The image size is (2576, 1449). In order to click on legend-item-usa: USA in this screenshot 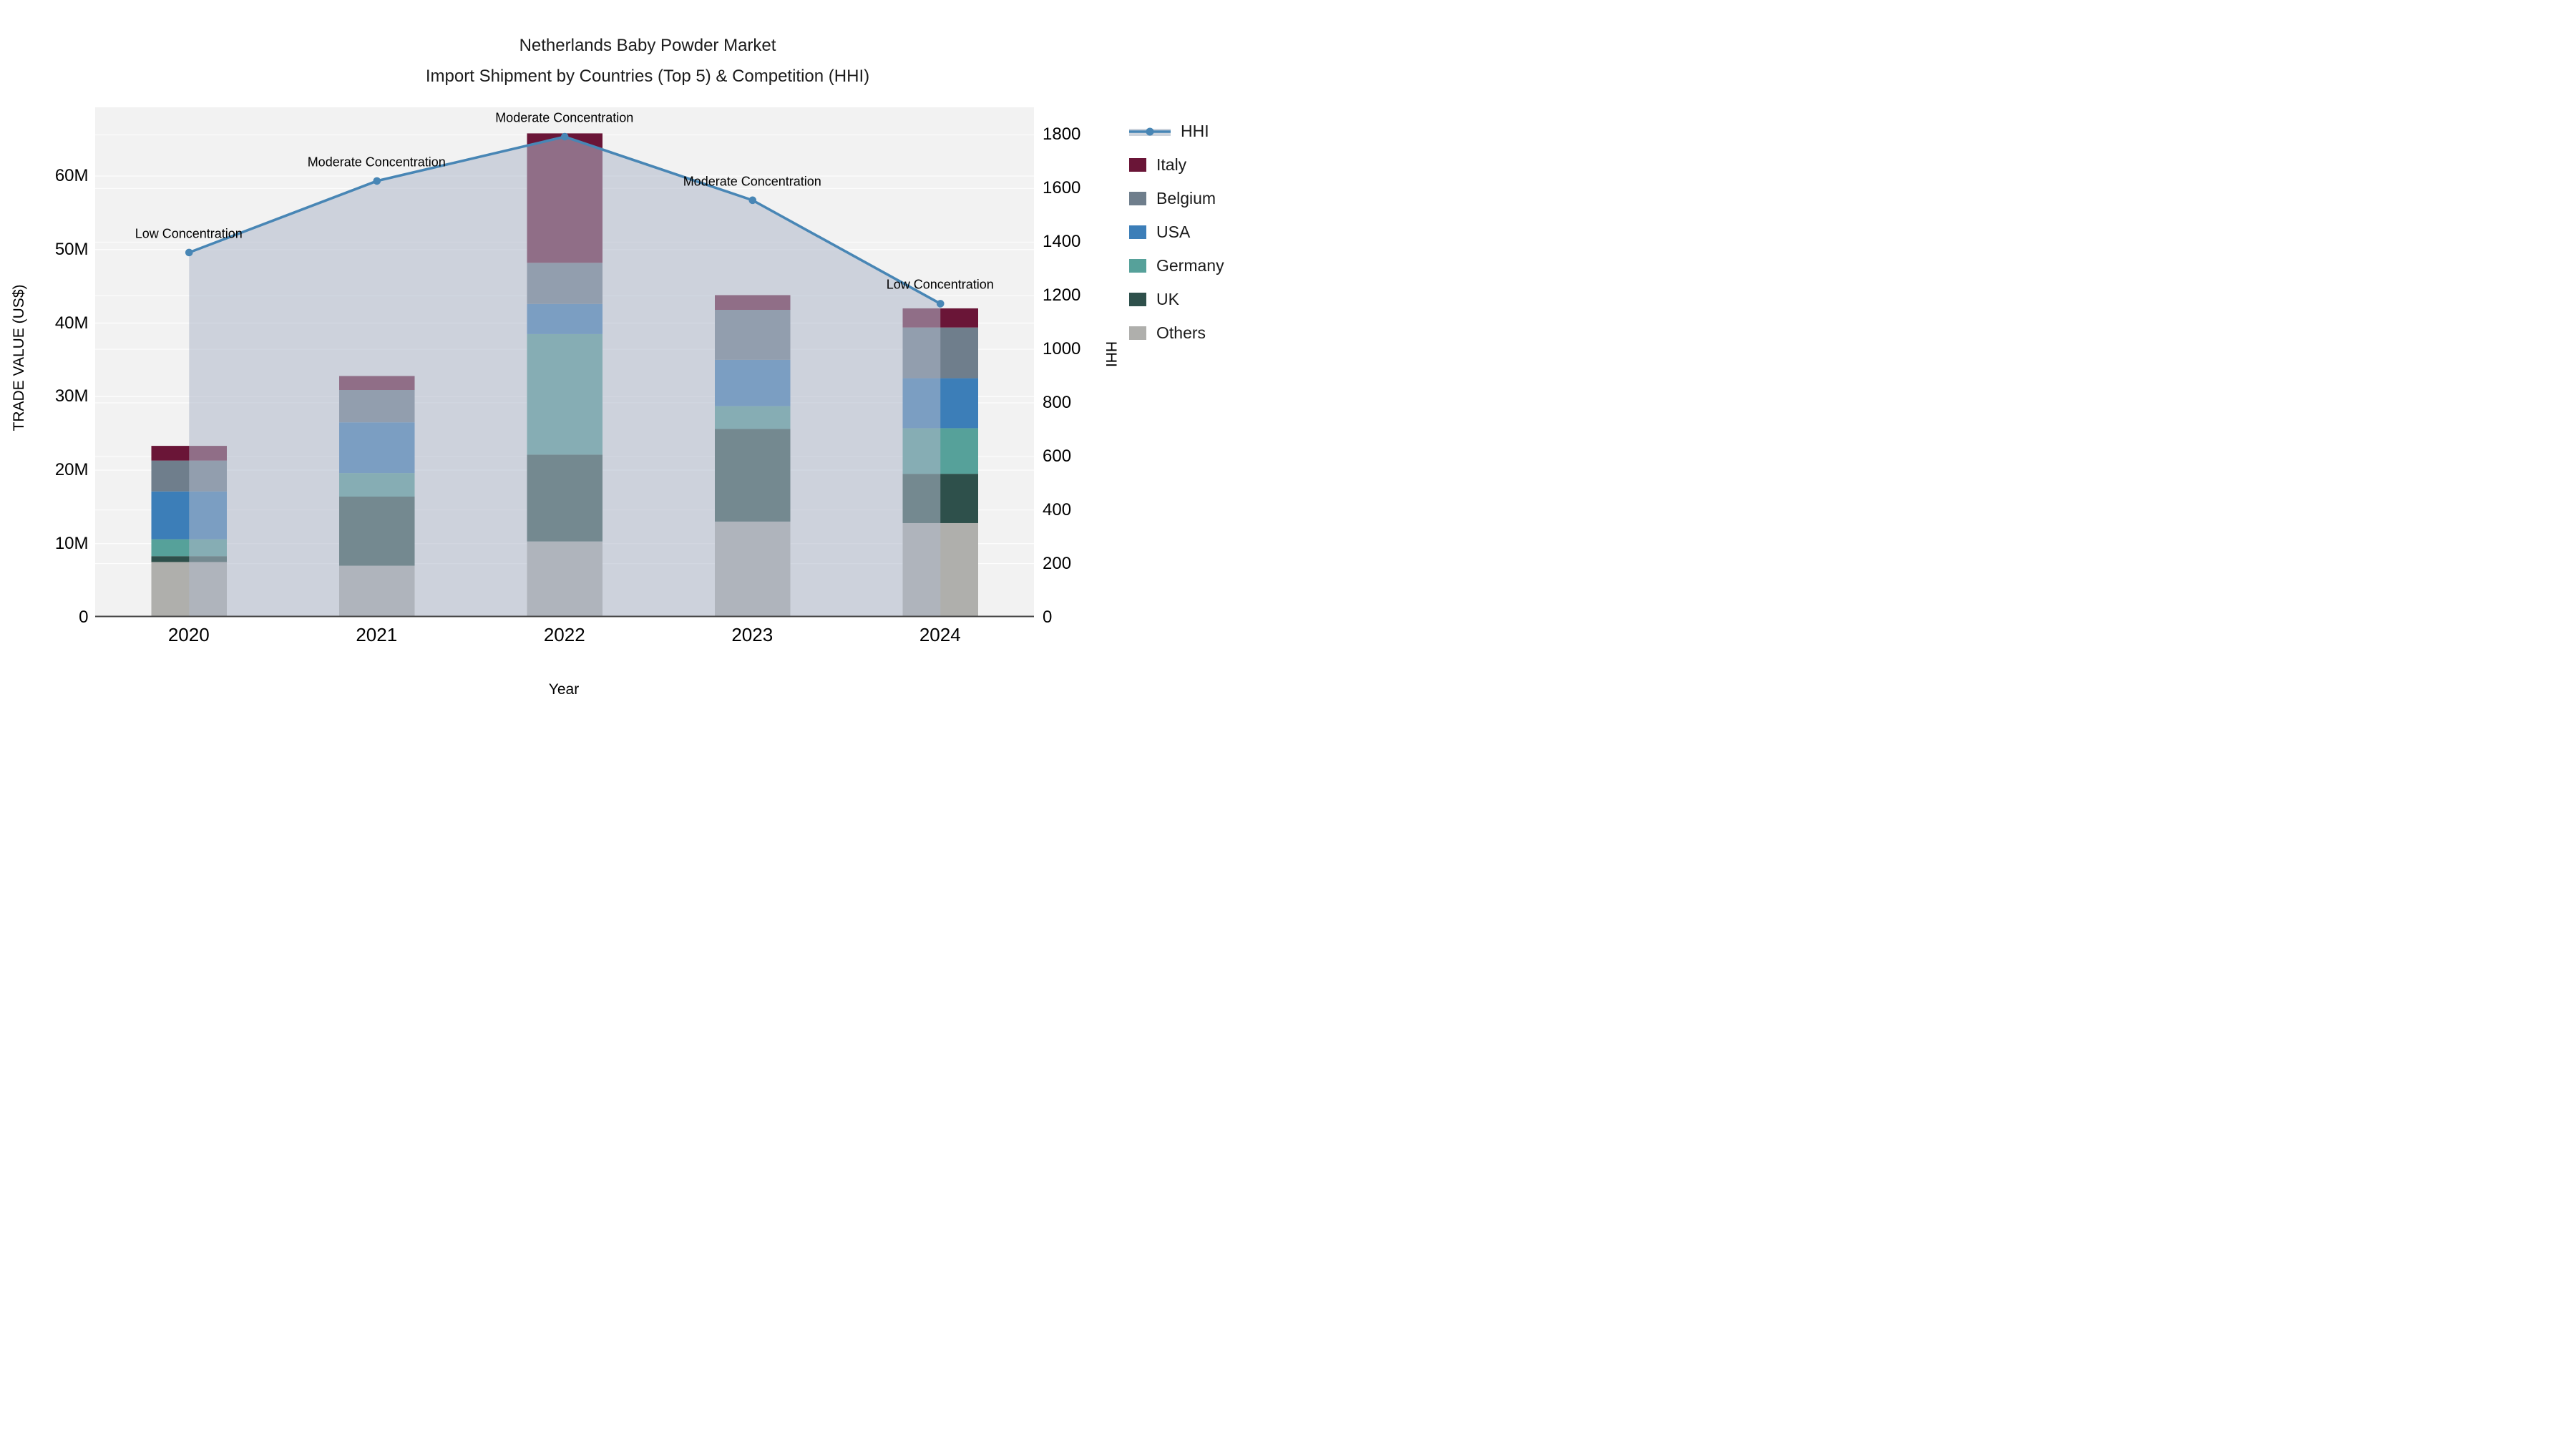, I will do `click(1176, 232)`.